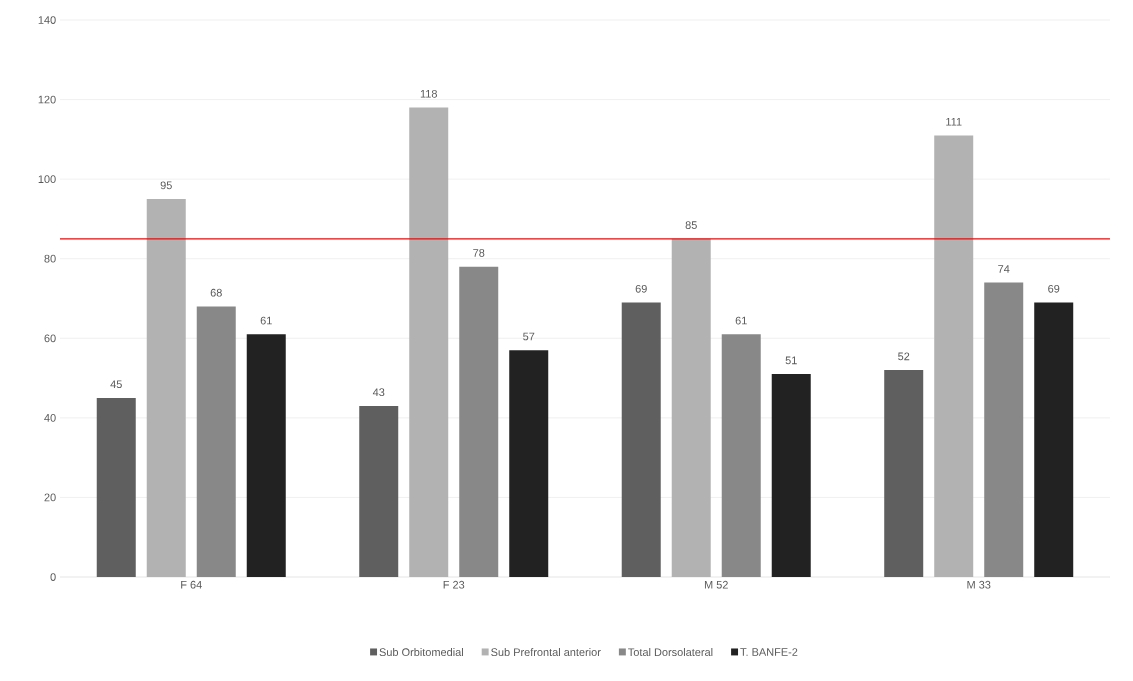 The height and width of the screenshot is (681, 1133). Describe the element at coordinates (50, 417) in the screenshot. I see `y-tick-label: 40` at that location.